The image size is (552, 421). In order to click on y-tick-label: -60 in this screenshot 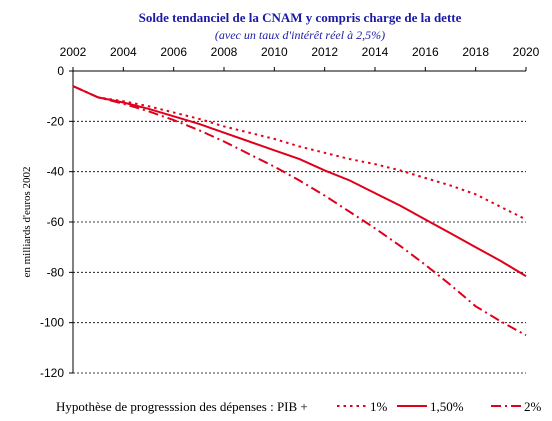, I will do `click(56, 222)`.